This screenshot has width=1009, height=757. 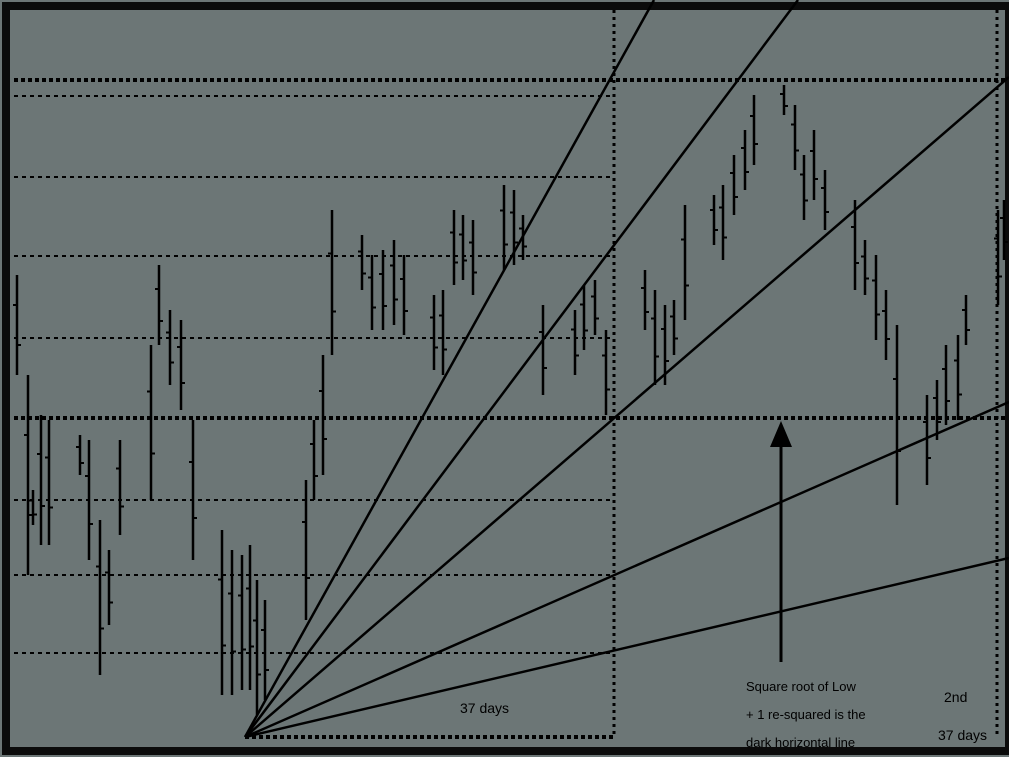 What do you see at coordinates (806, 714) in the screenshot?
I see `note-line-2: + 1 re-squared is the` at bounding box center [806, 714].